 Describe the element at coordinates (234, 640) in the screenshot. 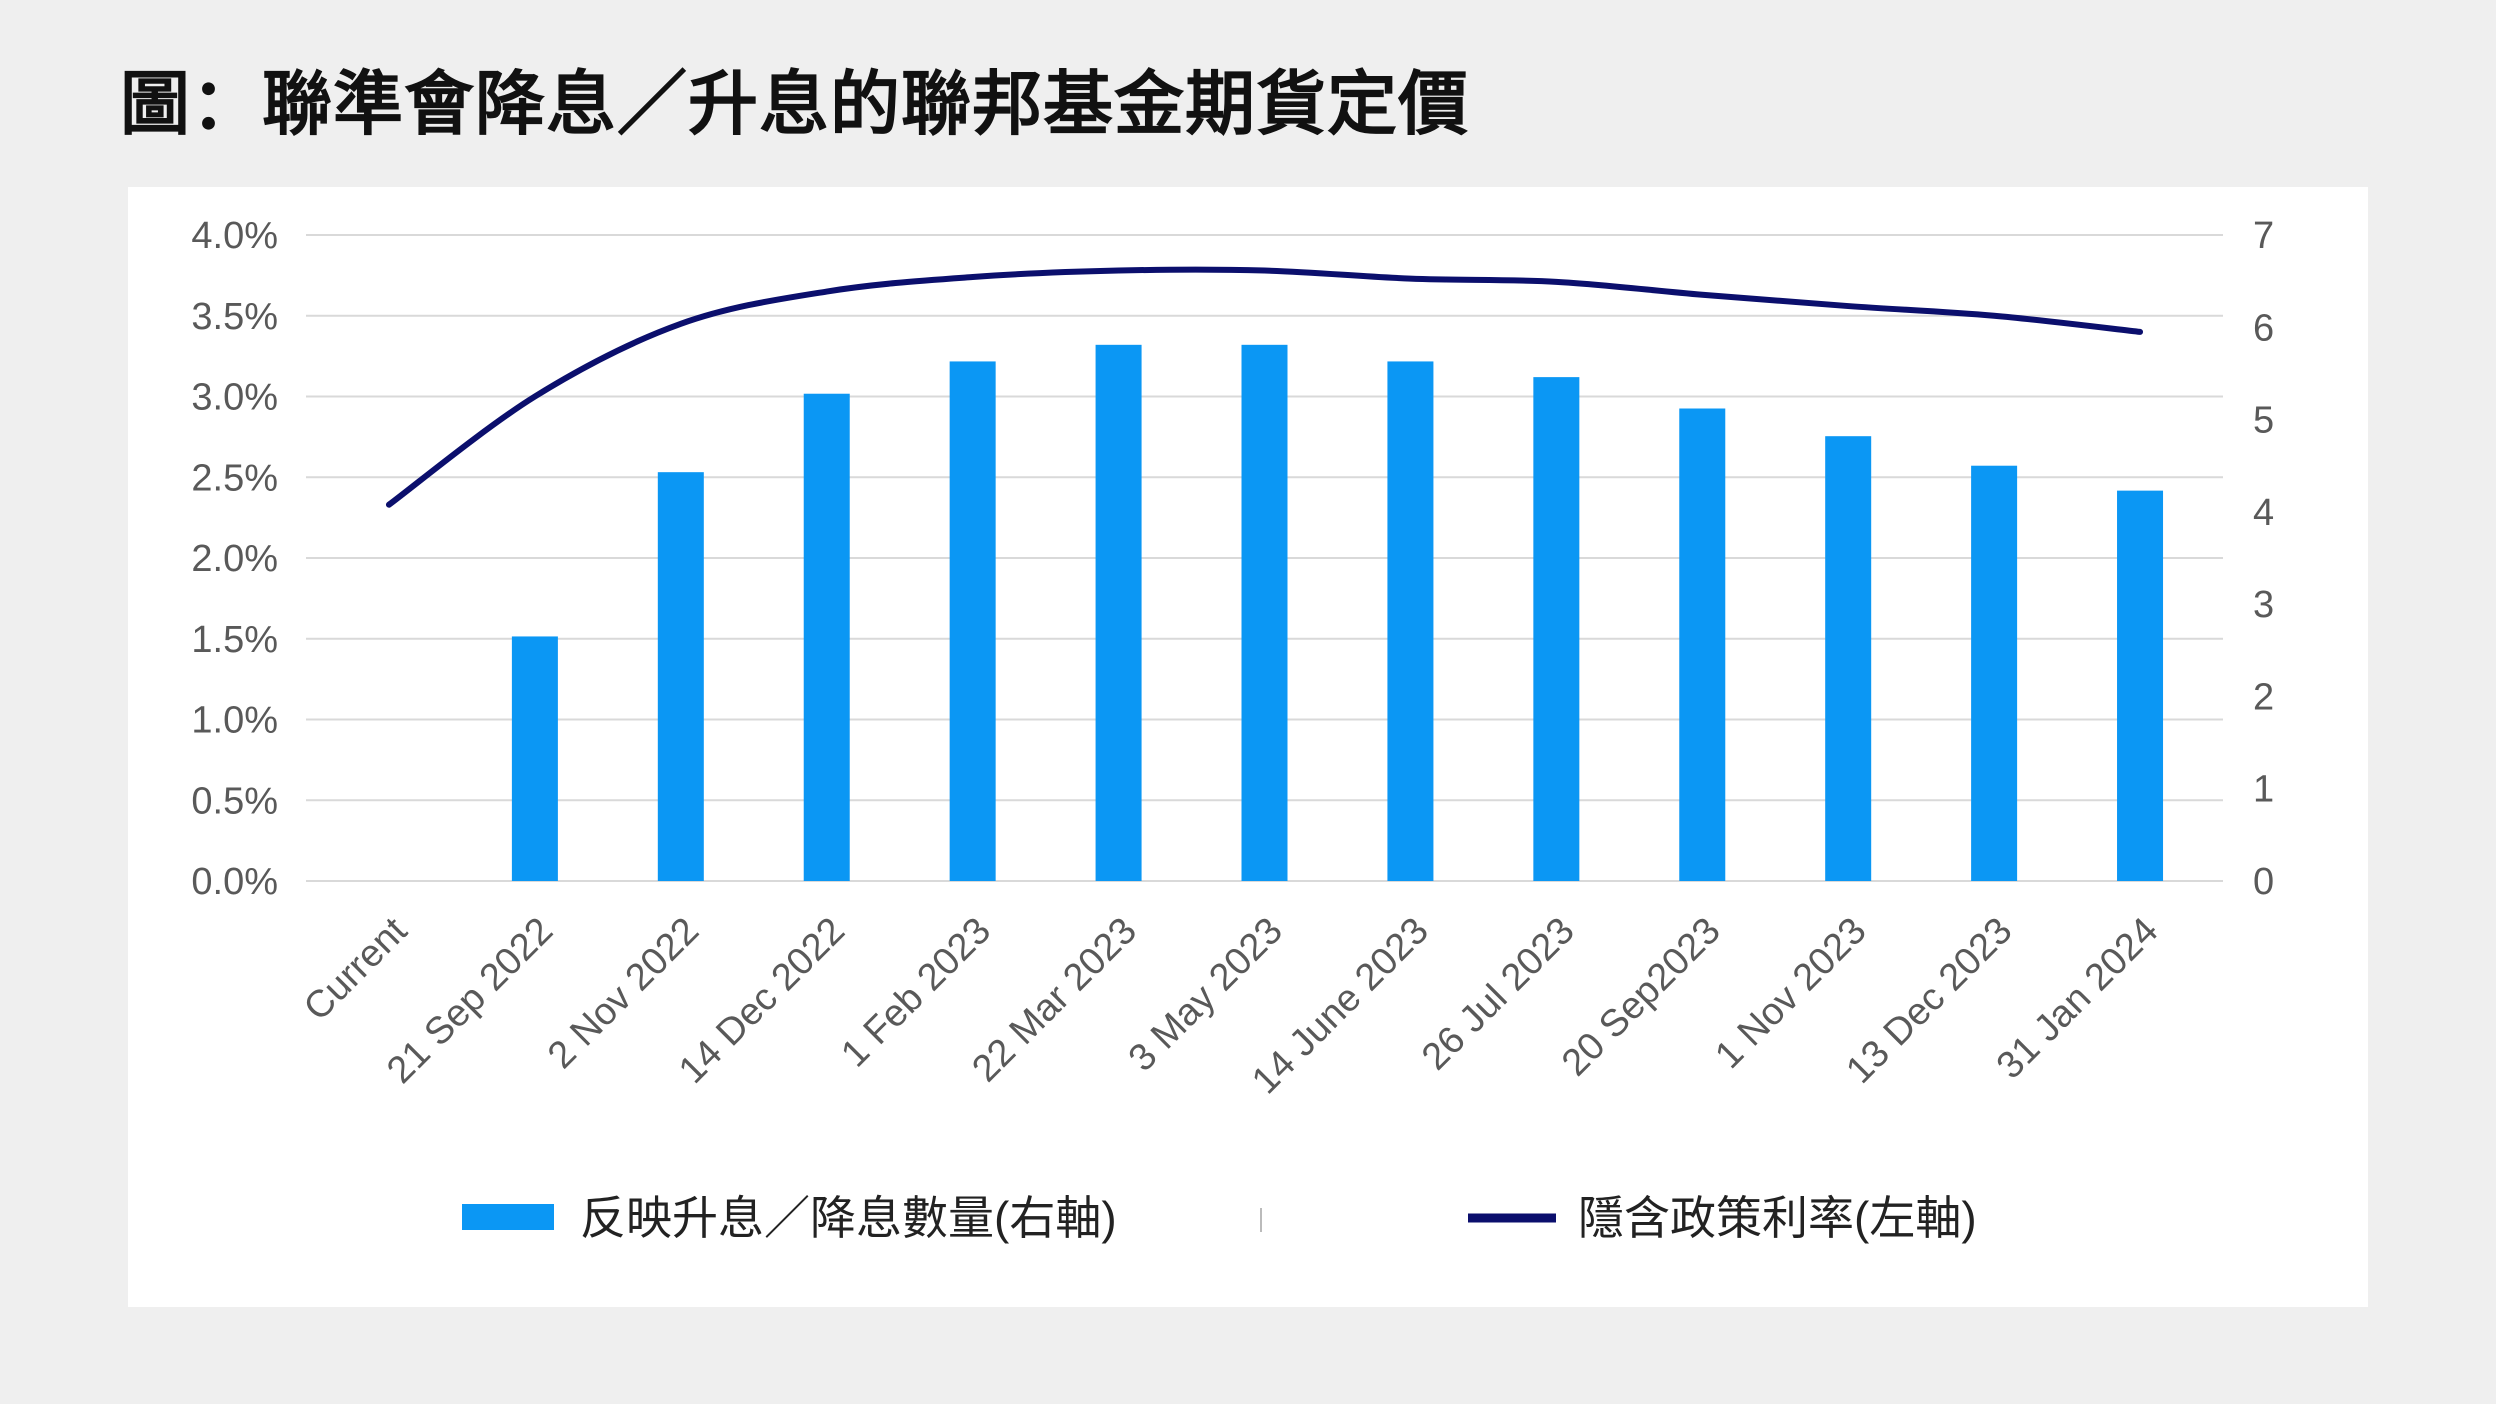

I see `left-tick-label: 1.5%` at that location.